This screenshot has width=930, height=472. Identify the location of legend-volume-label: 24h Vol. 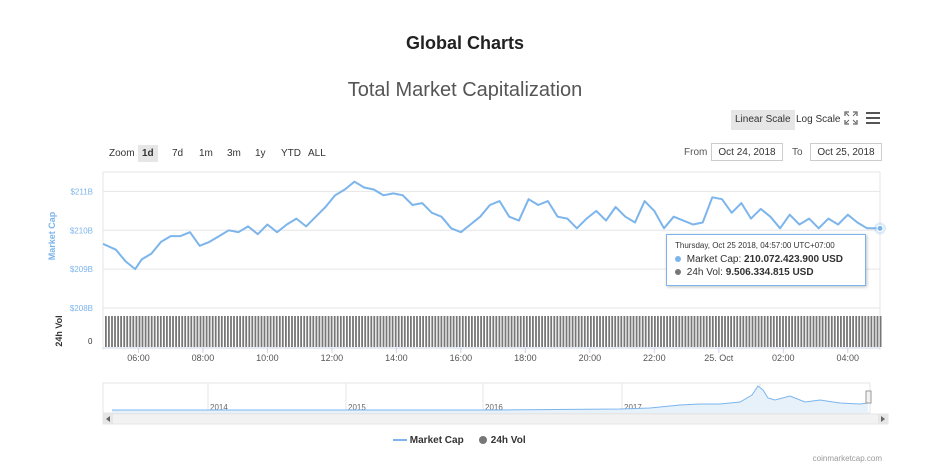
(508, 440).